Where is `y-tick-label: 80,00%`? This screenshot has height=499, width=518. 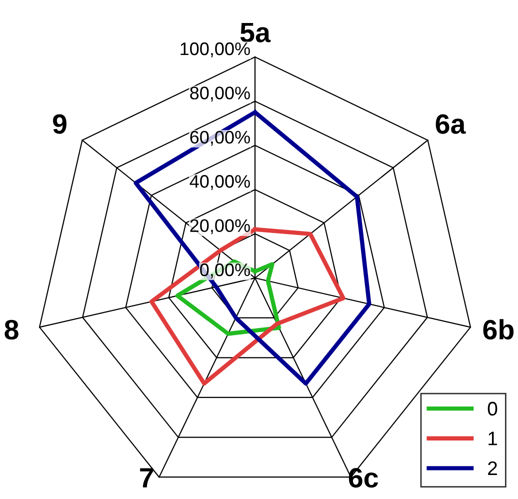
y-tick-label: 80,00% is located at coordinates (220, 94).